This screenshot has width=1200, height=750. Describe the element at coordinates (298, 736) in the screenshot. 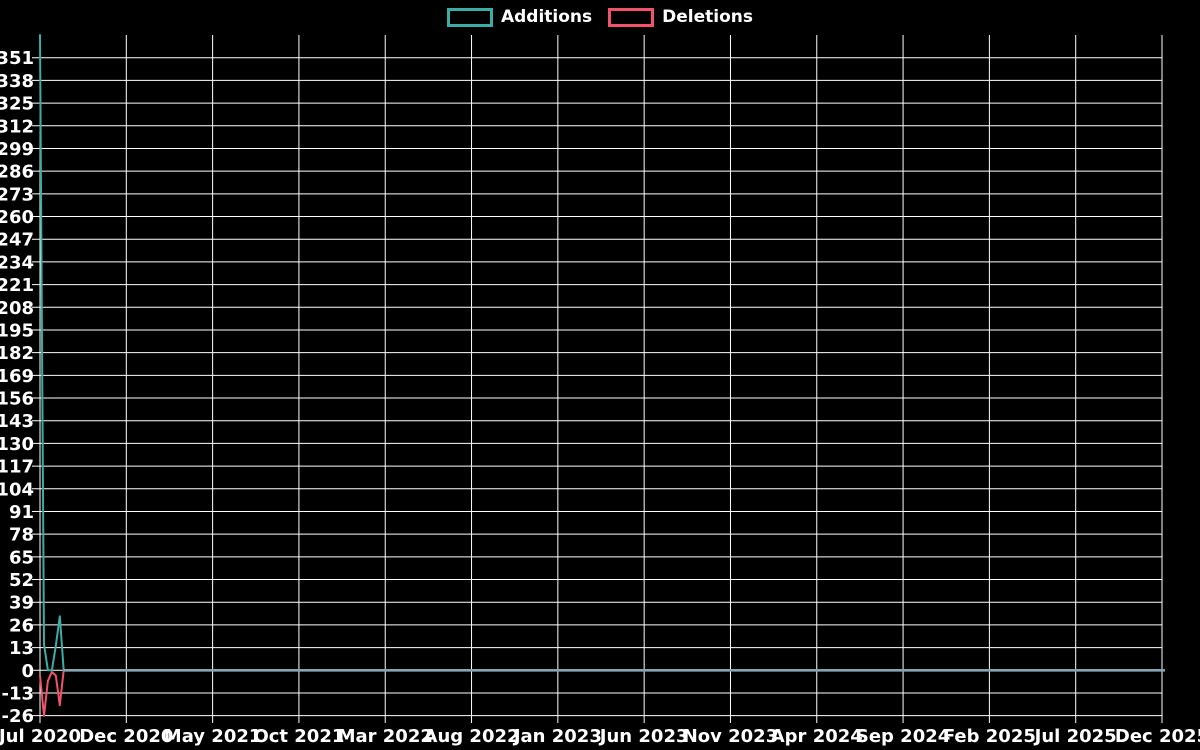

I see `x-tick-label: Oct 2021` at that location.